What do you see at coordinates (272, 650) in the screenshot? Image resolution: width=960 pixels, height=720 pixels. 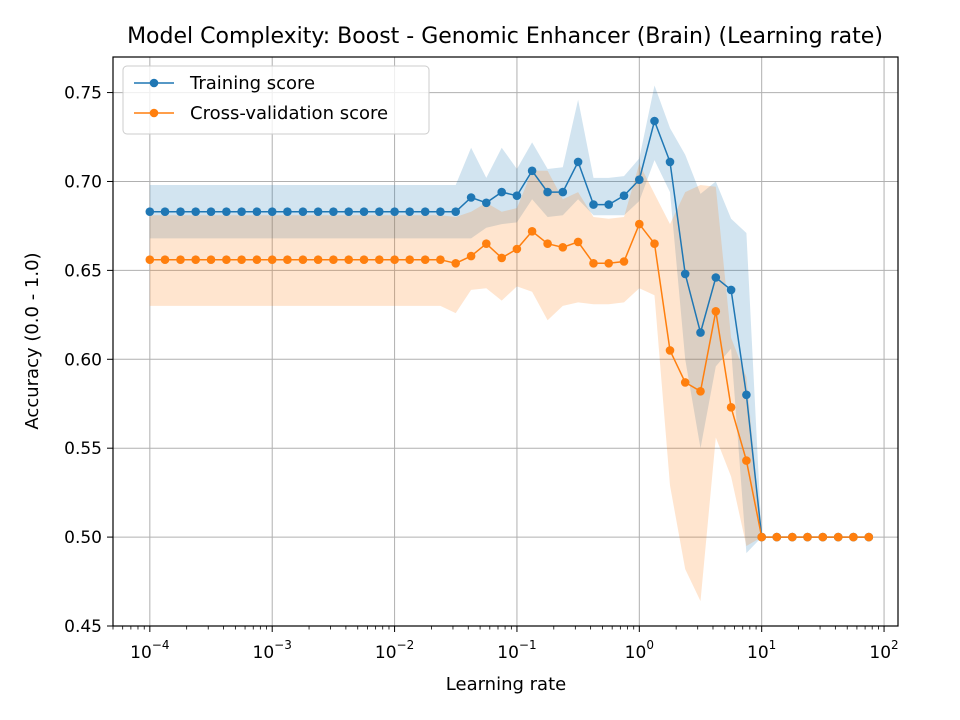 I see `x-tick-label: 10⁻³` at bounding box center [272, 650].